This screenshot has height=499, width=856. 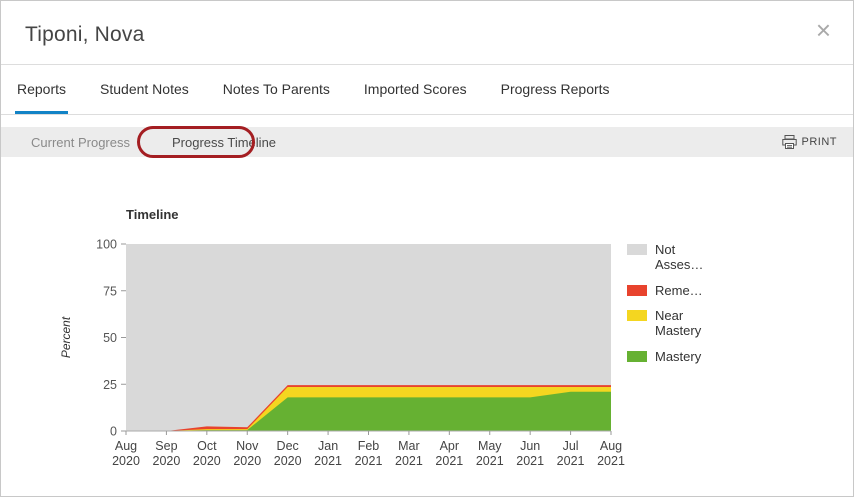 I want to click on x-tick-label-month: Sep, so click(x=166, y=446).